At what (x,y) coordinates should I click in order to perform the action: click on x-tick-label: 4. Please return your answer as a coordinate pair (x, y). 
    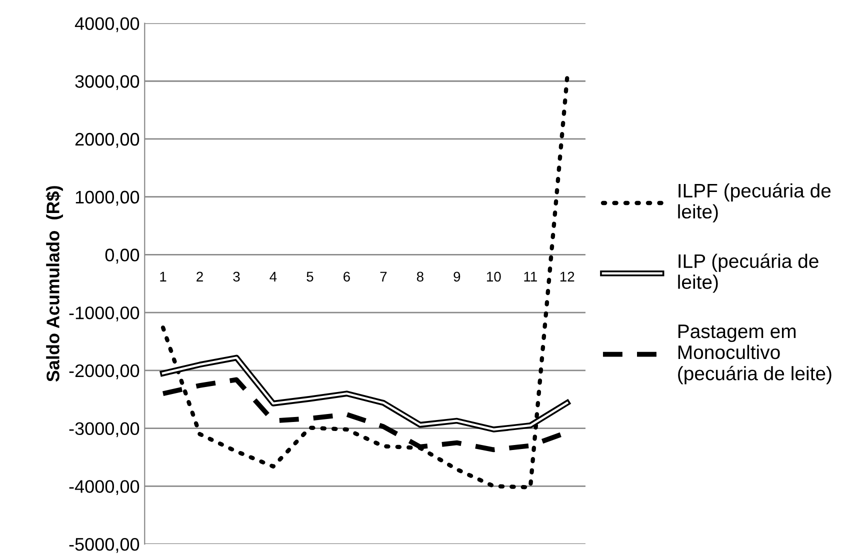
    Looking at the image, I should click on (273, 277).